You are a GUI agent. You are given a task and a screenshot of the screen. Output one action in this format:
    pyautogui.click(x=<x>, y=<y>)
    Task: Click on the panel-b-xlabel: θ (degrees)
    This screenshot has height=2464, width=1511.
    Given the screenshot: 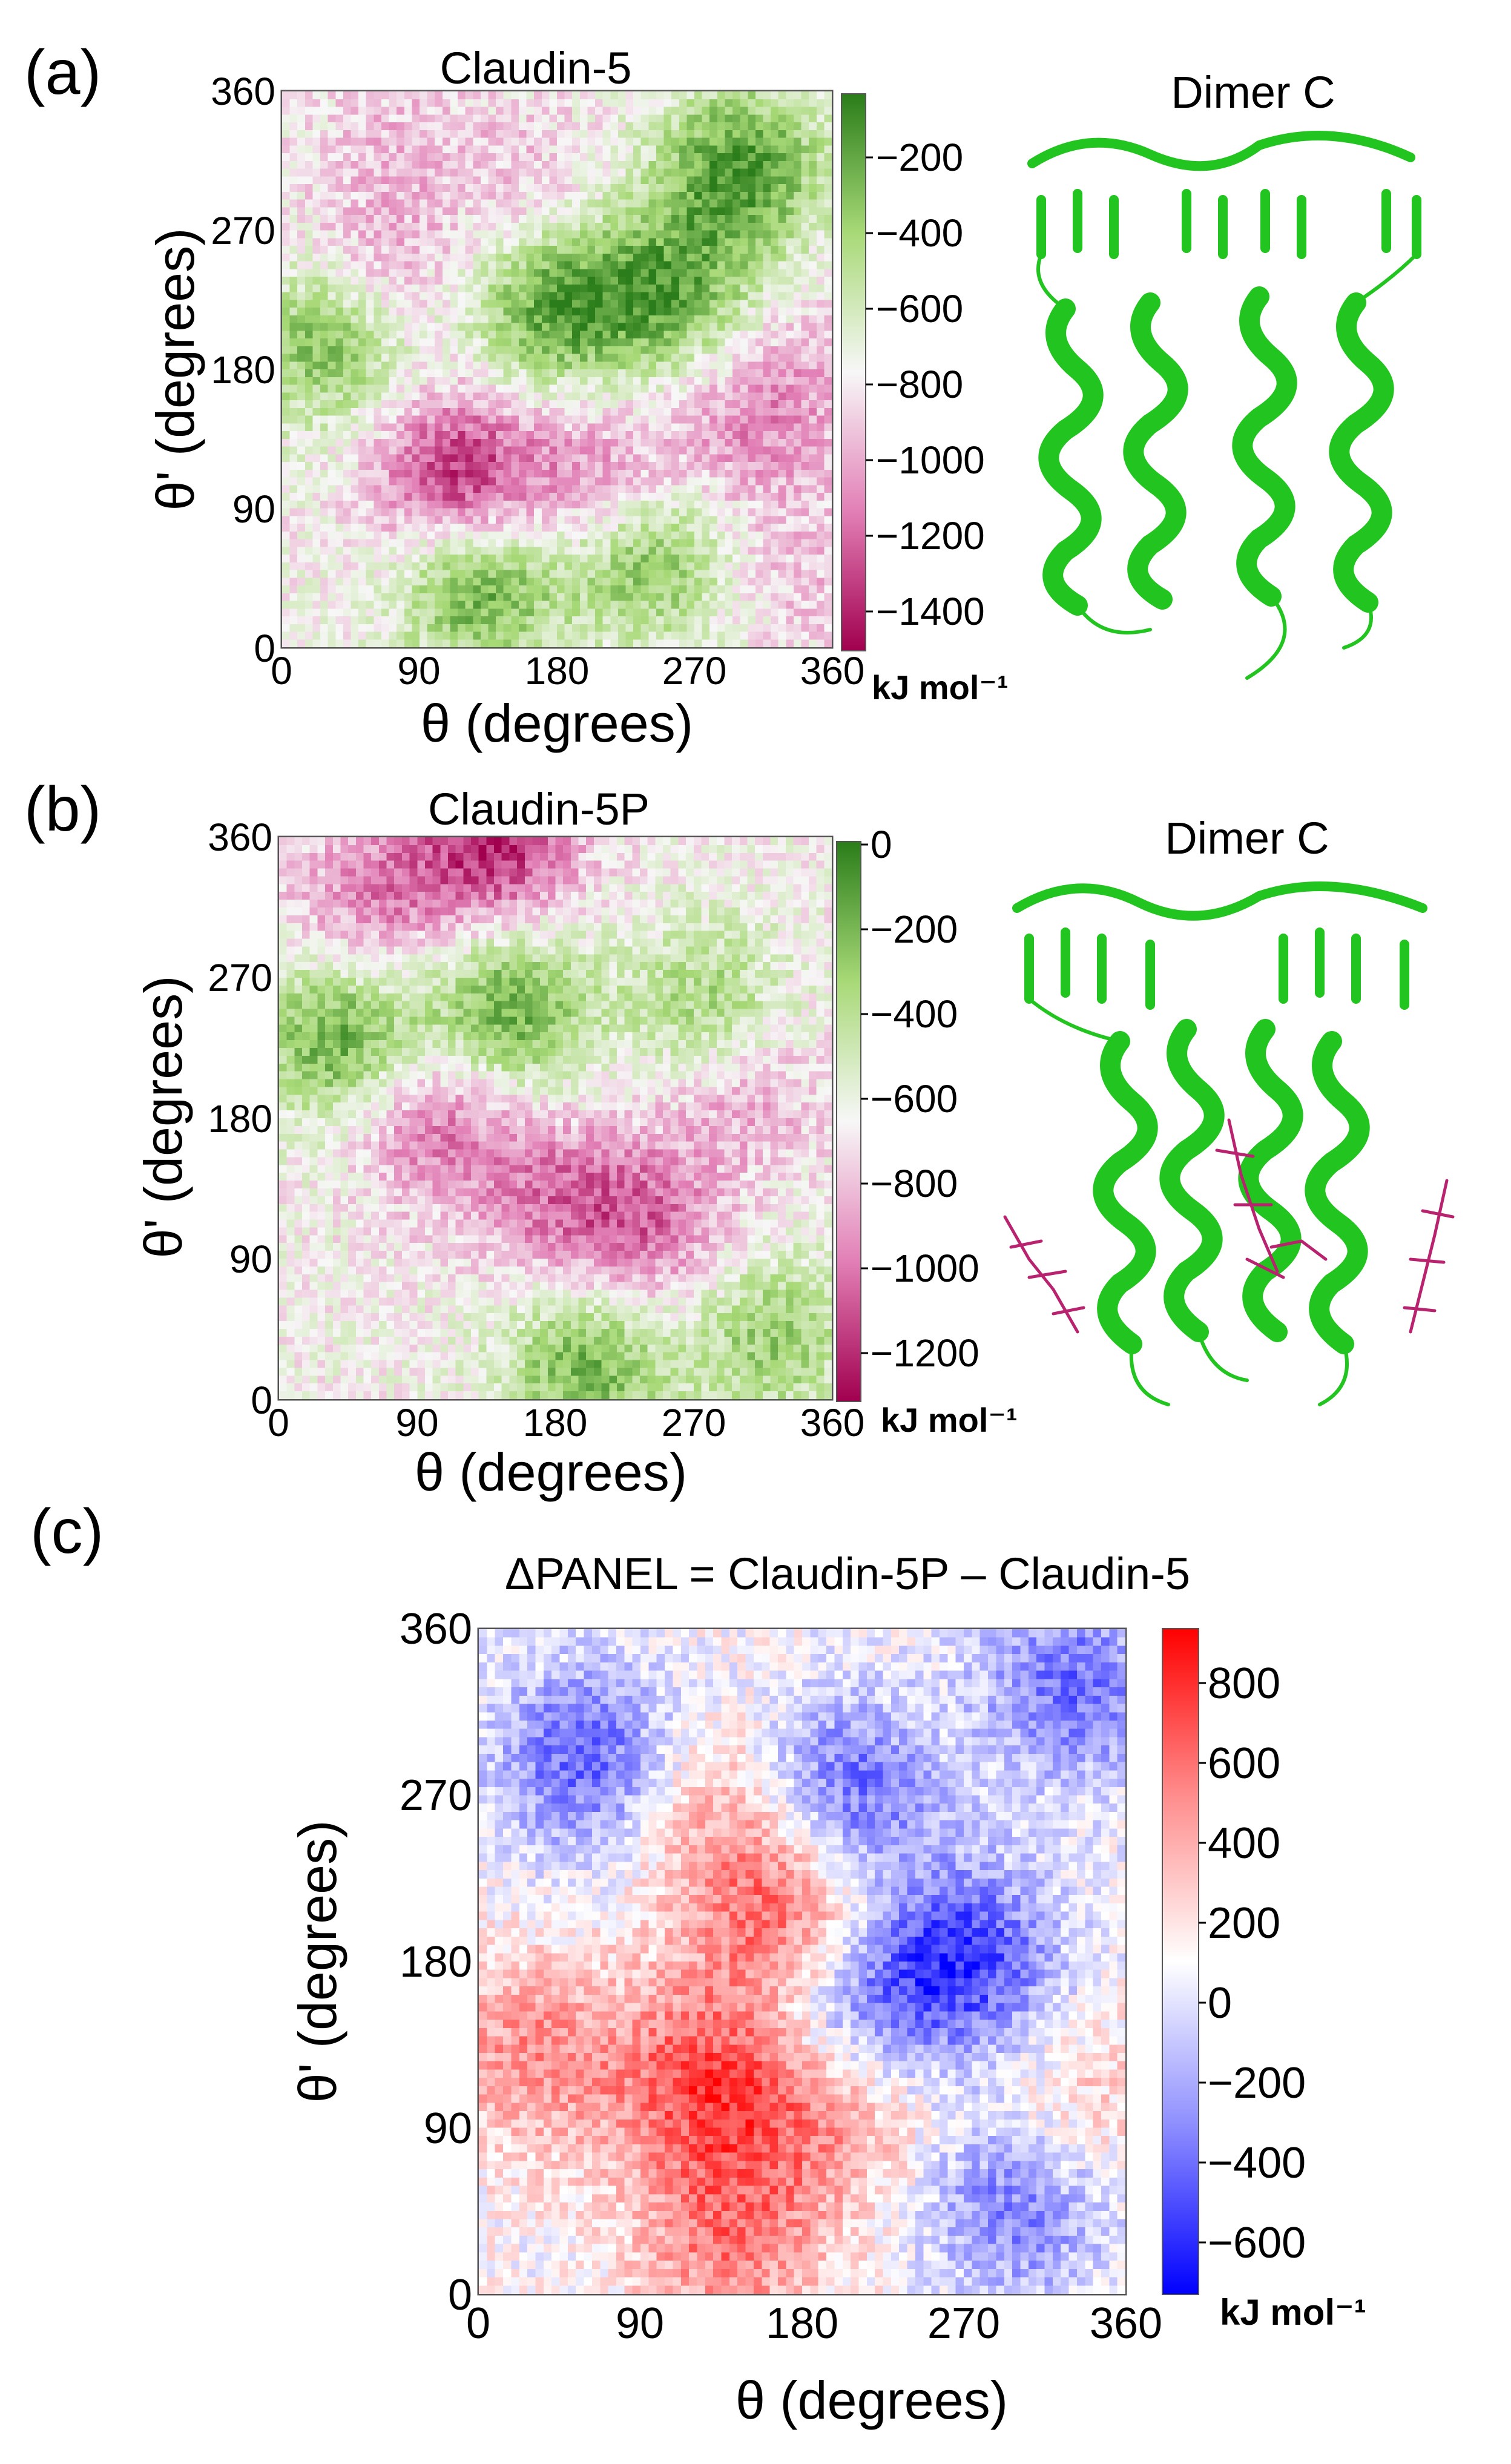 What is the action you would take?
    pyautogui.click(x=551, y=1472)
    